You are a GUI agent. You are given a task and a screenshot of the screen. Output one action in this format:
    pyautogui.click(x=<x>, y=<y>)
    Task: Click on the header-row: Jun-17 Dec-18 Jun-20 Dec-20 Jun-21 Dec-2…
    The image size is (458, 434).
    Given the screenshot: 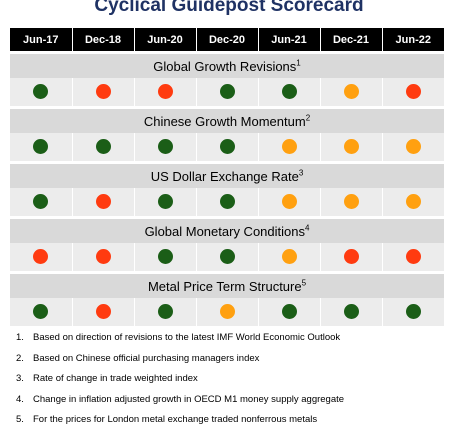 What is the action you would take?
    pyautogui.click(x=227, y=39)
    